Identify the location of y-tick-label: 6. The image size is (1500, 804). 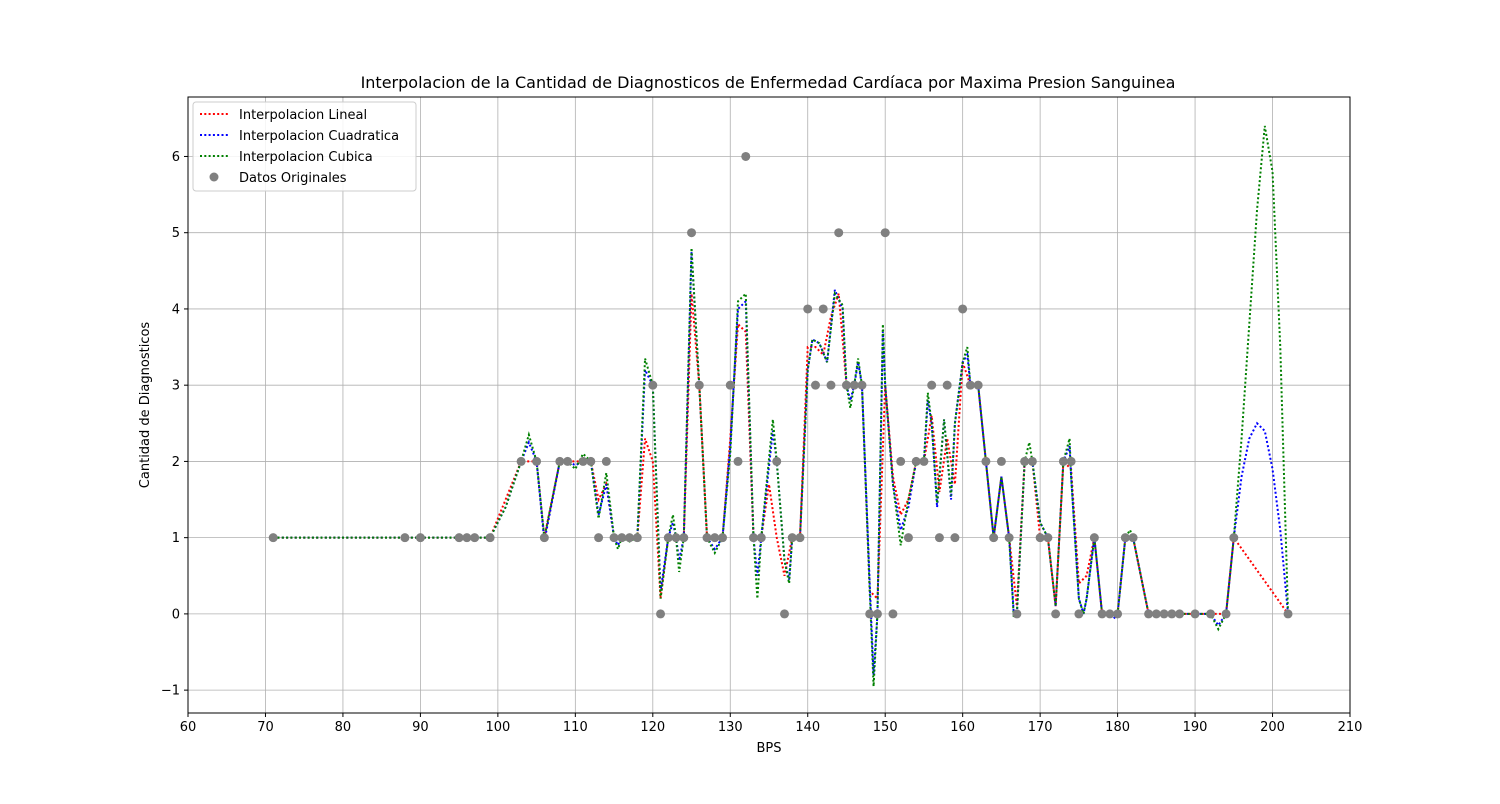
(176, 157).